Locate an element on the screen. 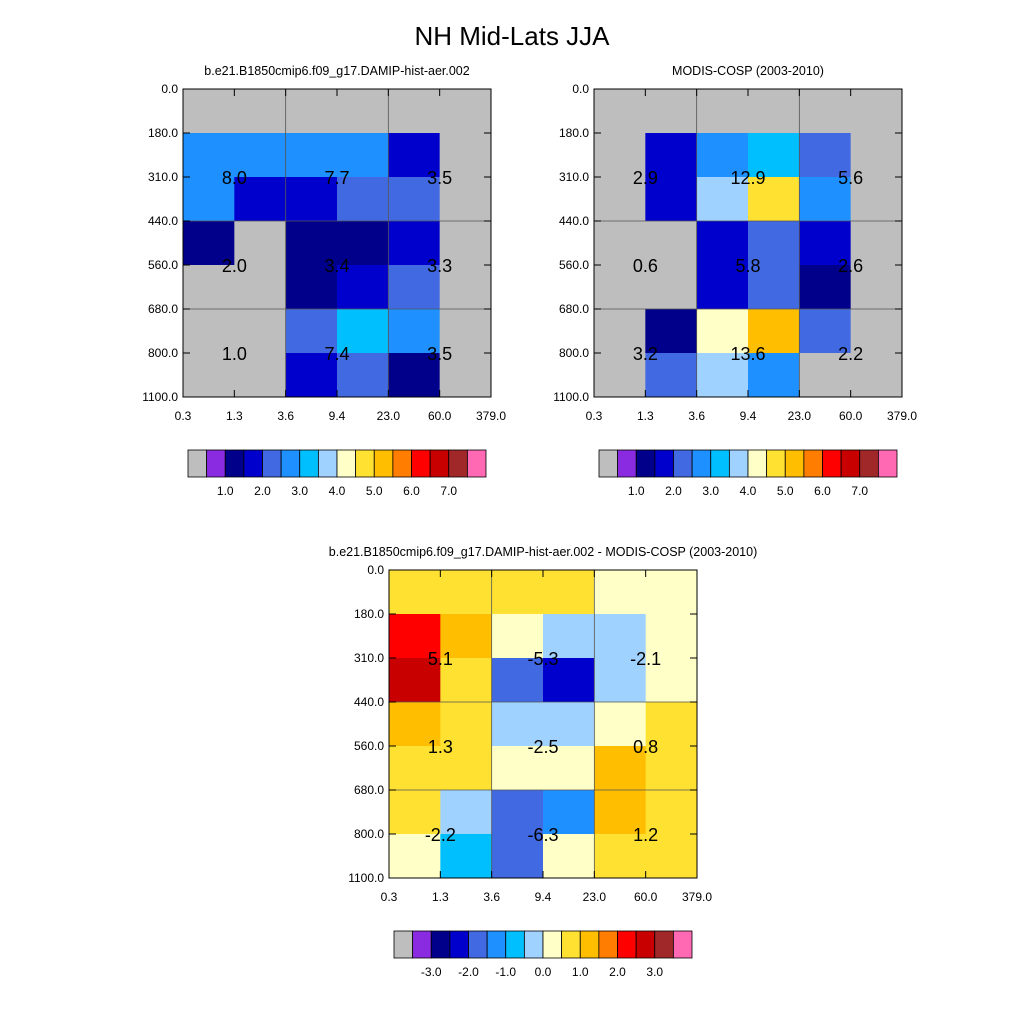  data-label: 2.2 is located at coordinates (850, 354).